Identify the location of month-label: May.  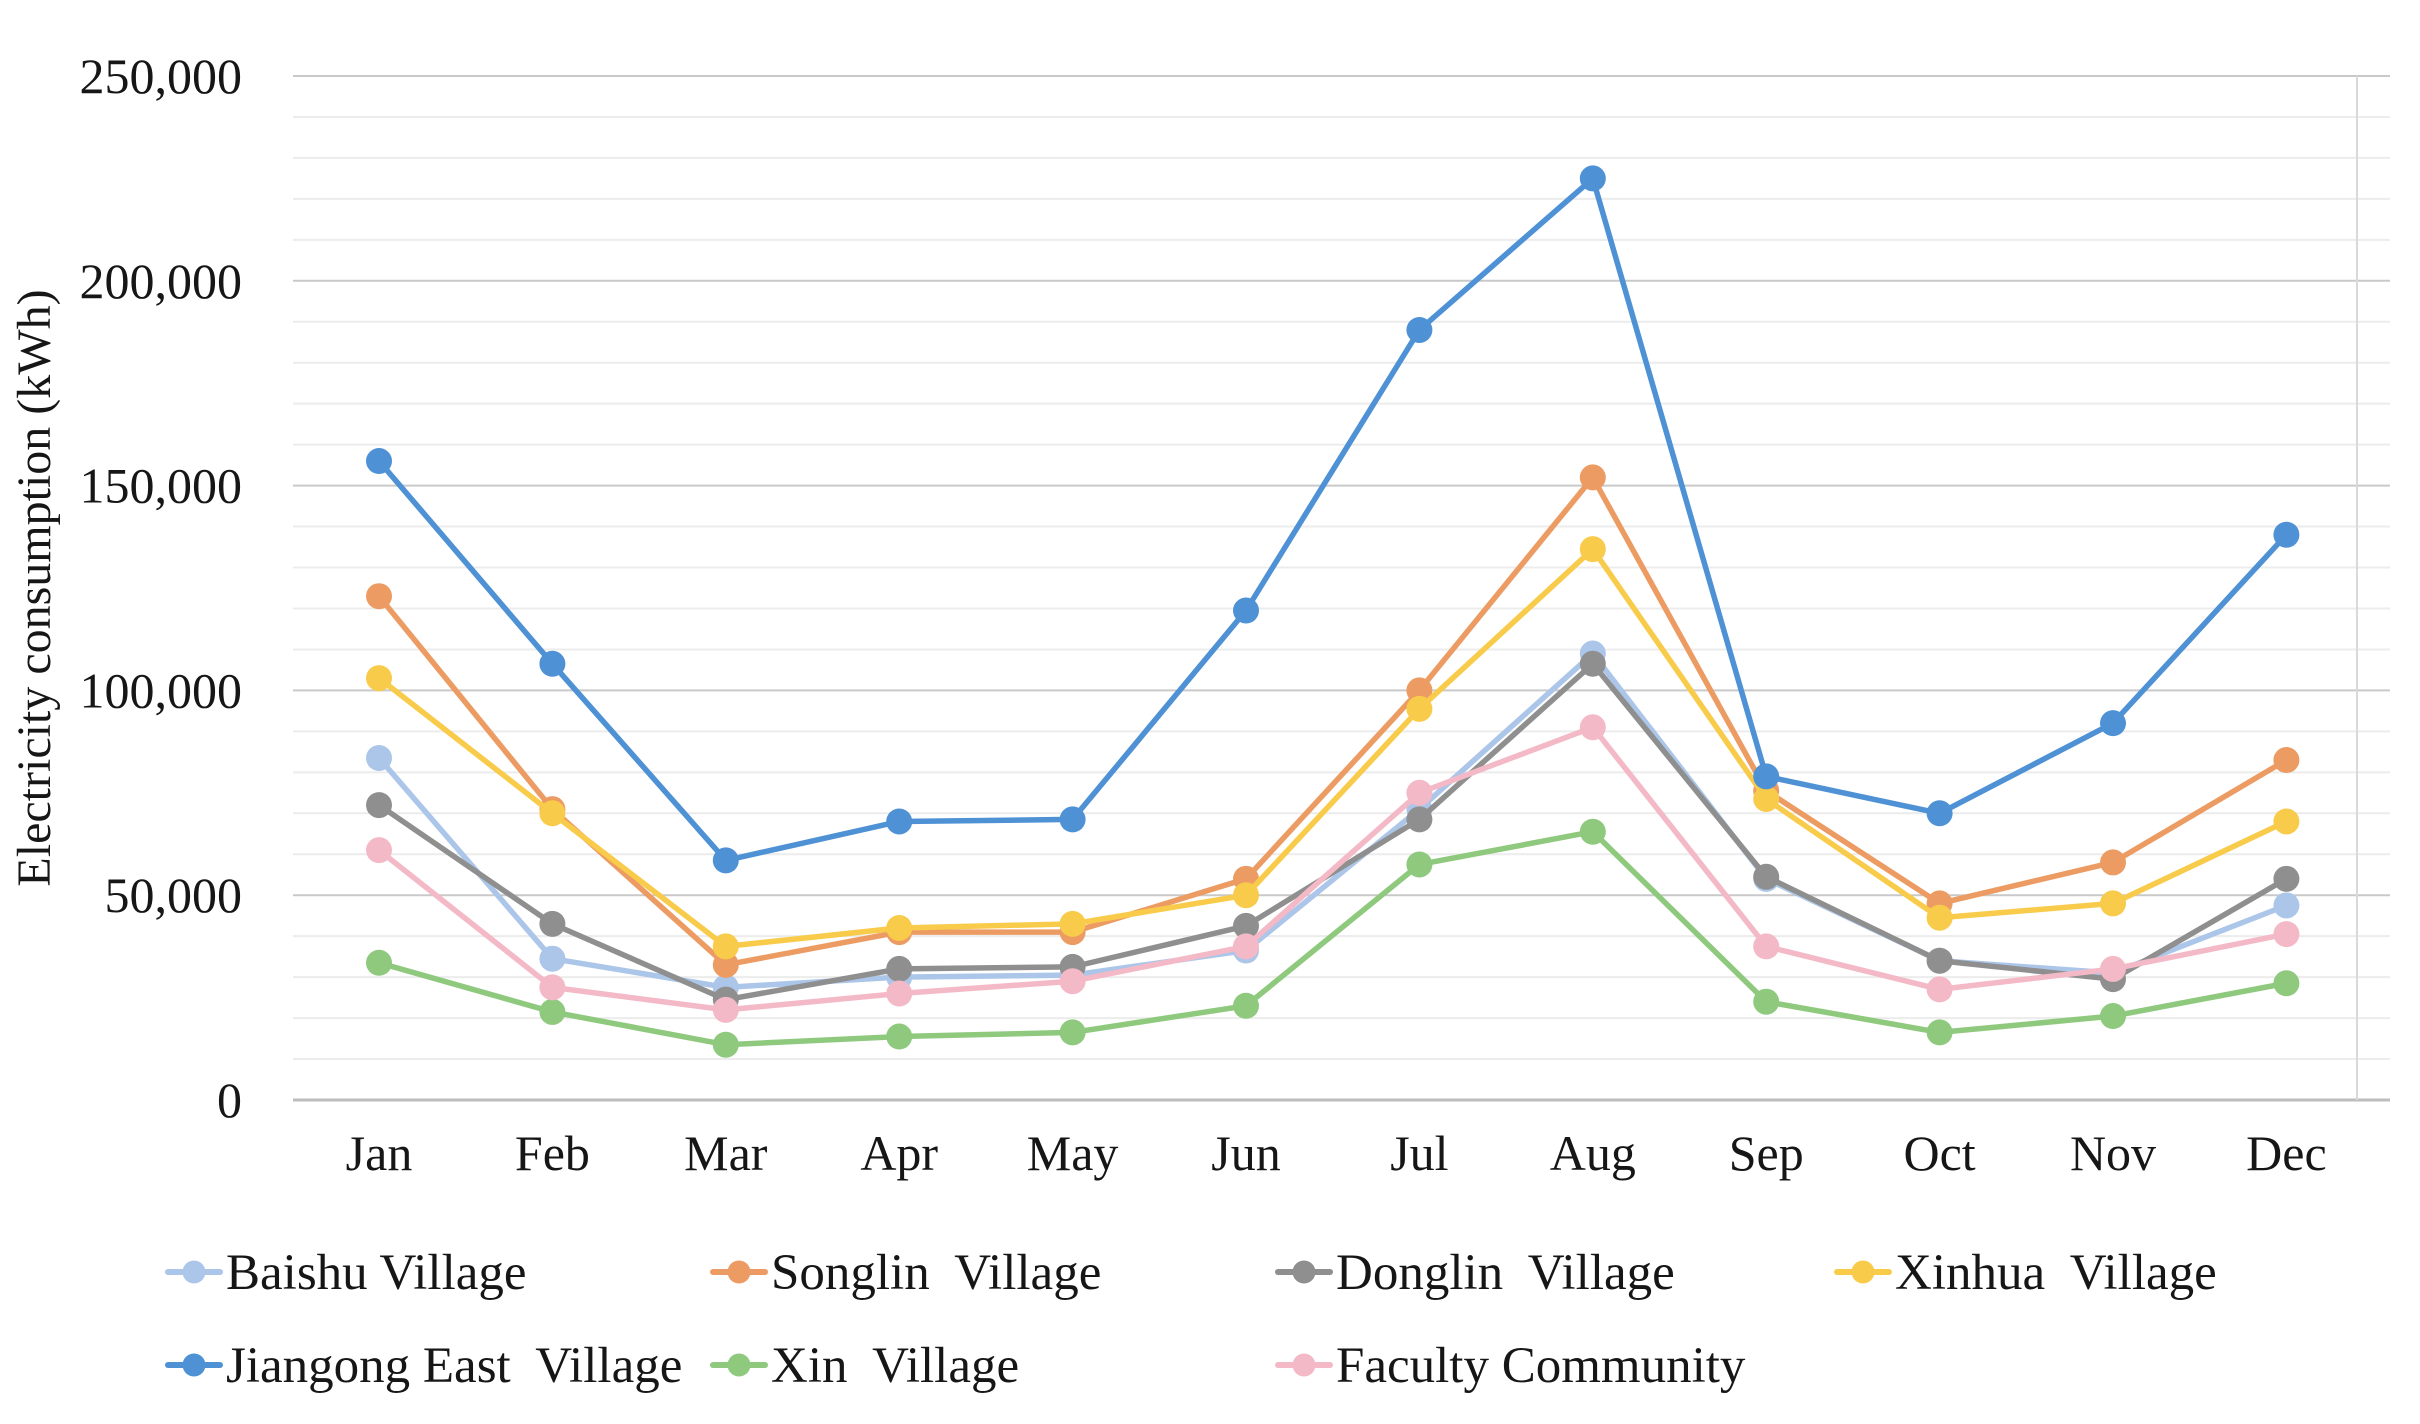
(1073, 1153).